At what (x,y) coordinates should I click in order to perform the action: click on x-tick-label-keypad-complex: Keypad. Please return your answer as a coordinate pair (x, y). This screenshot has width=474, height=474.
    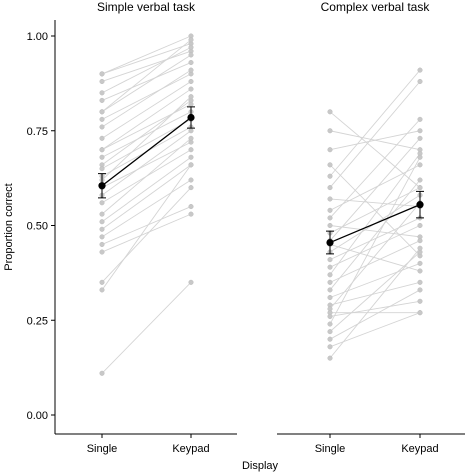
    Looking at the image, I should click on (419, 449).